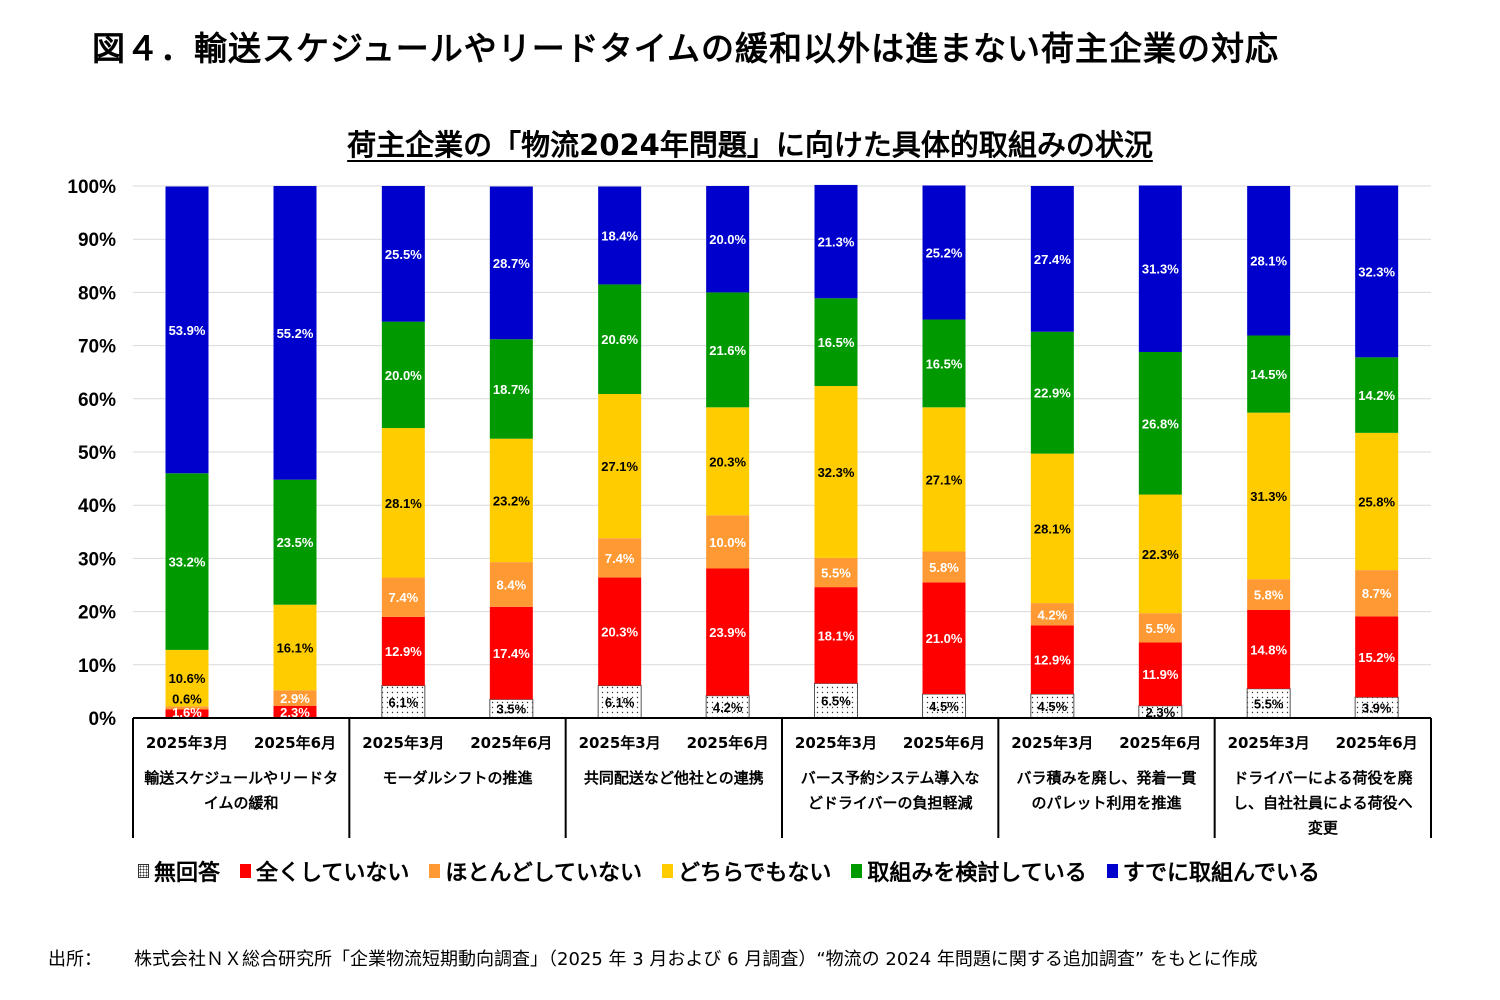  I want to click on data-label: 16.5%, so click(836, 342).